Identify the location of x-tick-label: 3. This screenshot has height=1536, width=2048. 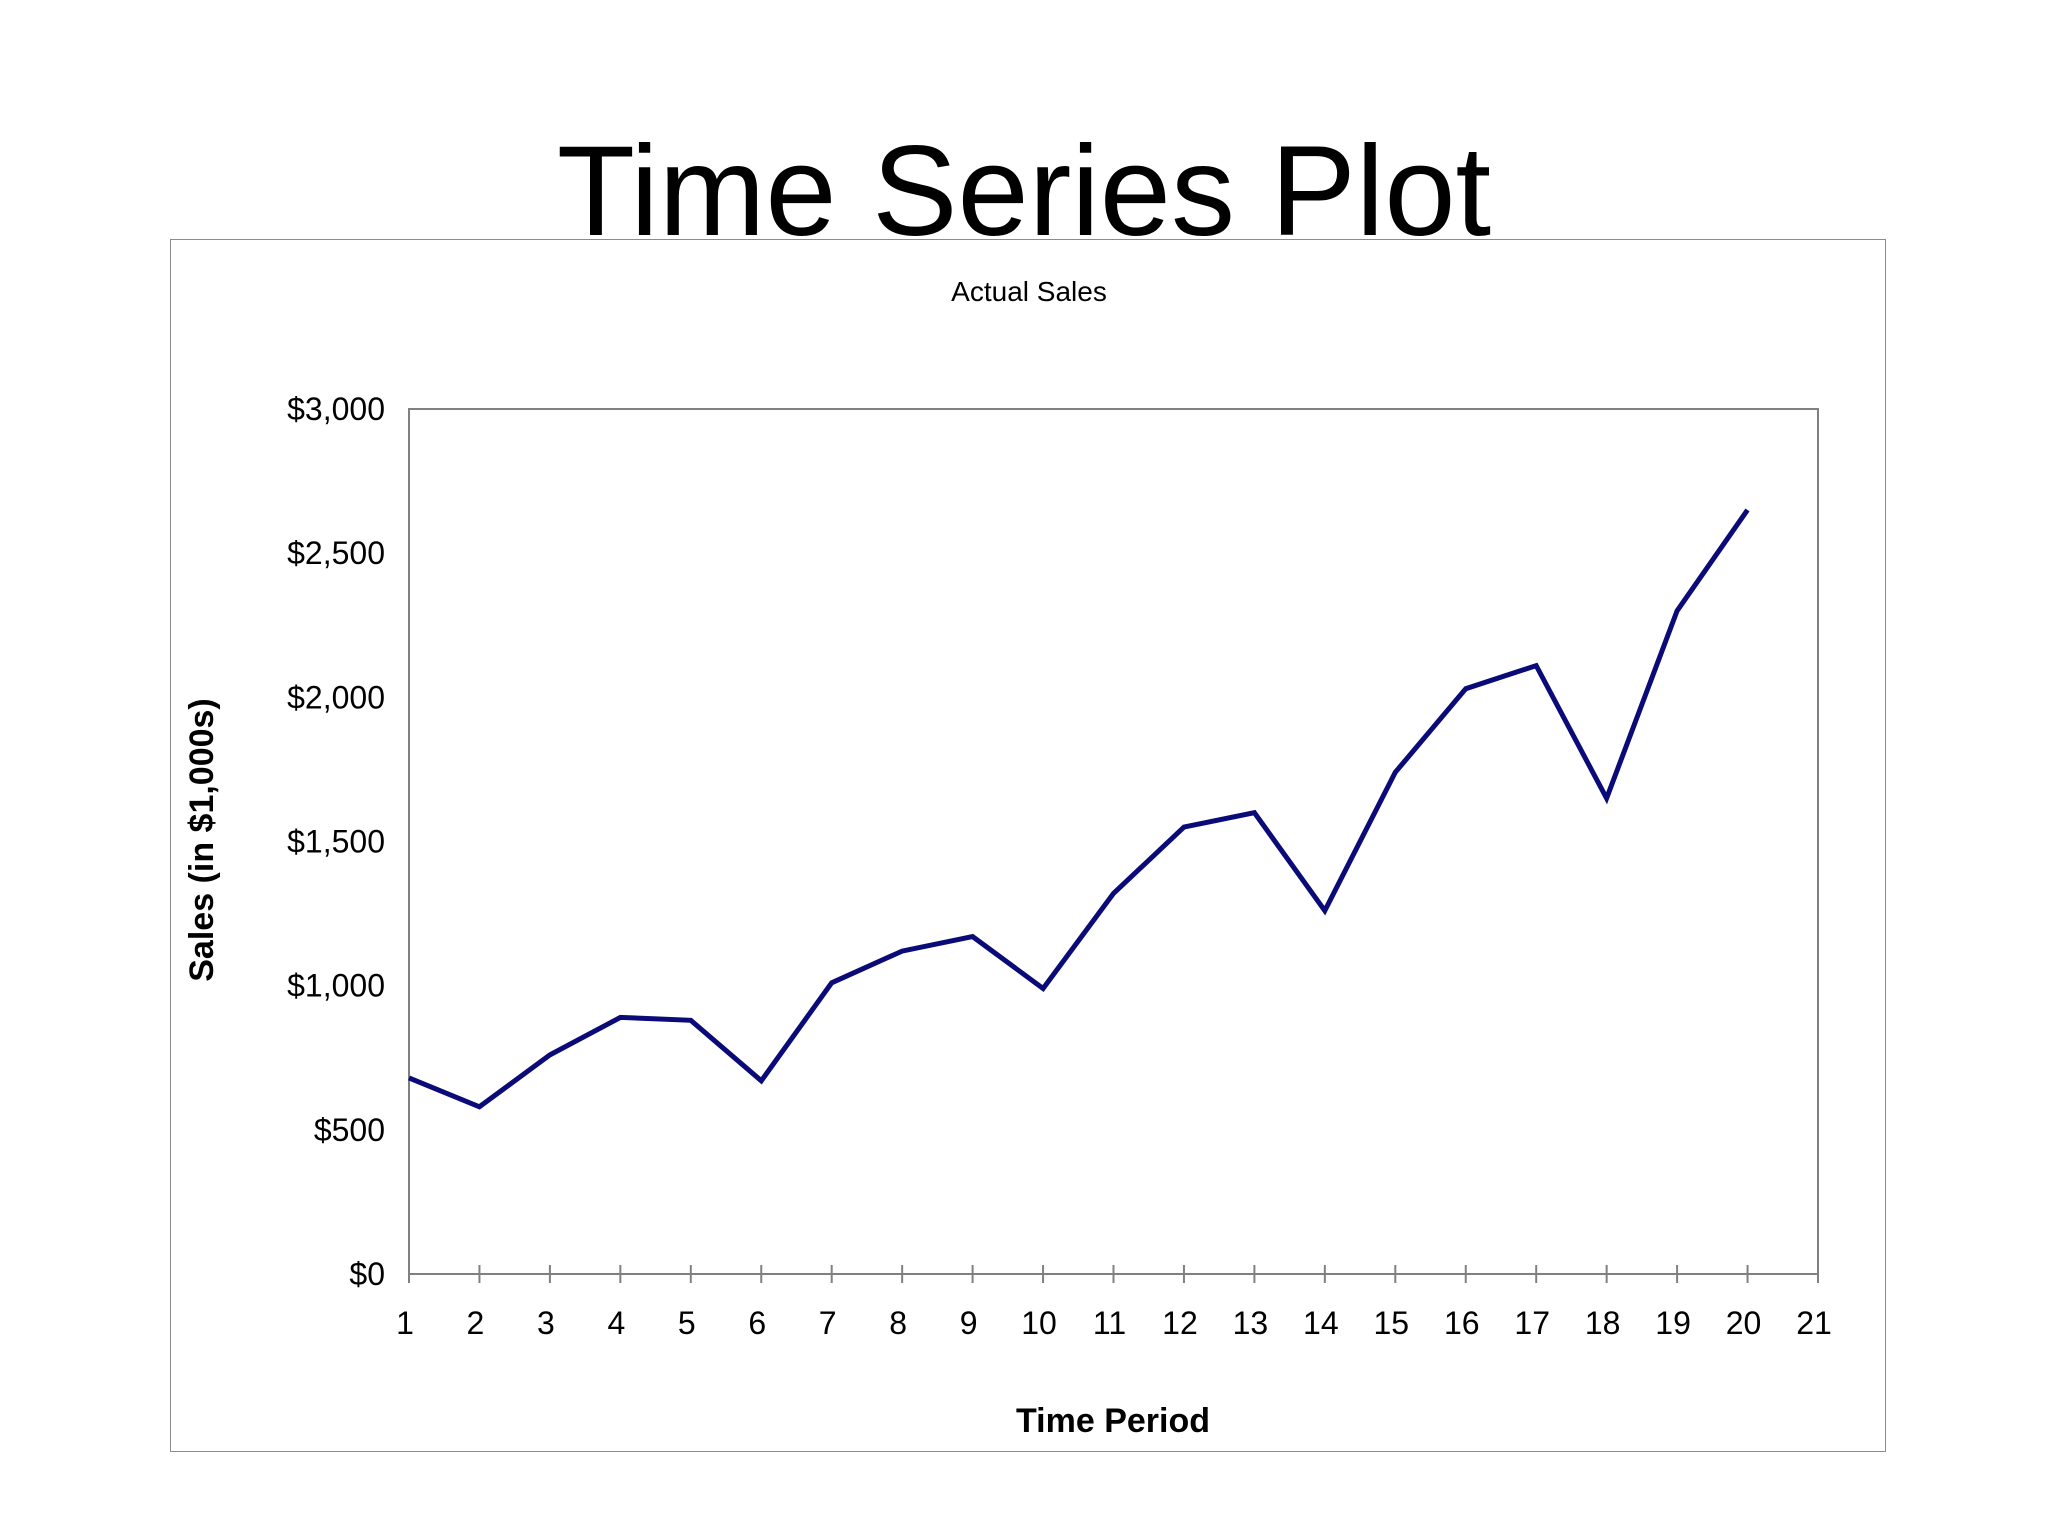
(546, 1323).